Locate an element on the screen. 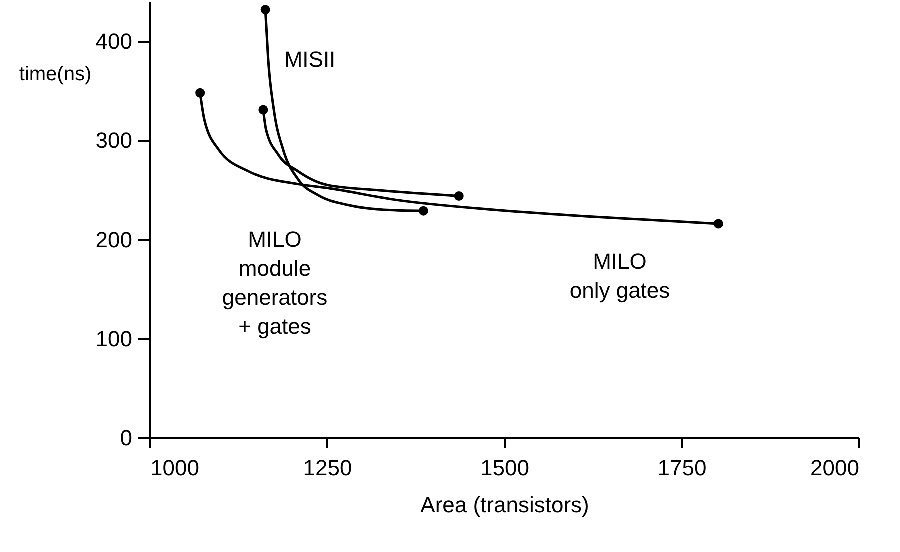 This screenshot has height=552, width=900. x-tick-label: 1500 is located at coordinates (505, 468).